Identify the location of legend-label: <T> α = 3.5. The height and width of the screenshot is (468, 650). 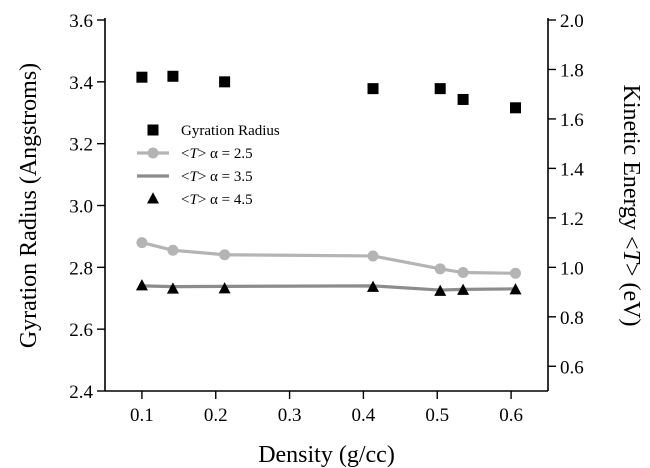
(217, 177).